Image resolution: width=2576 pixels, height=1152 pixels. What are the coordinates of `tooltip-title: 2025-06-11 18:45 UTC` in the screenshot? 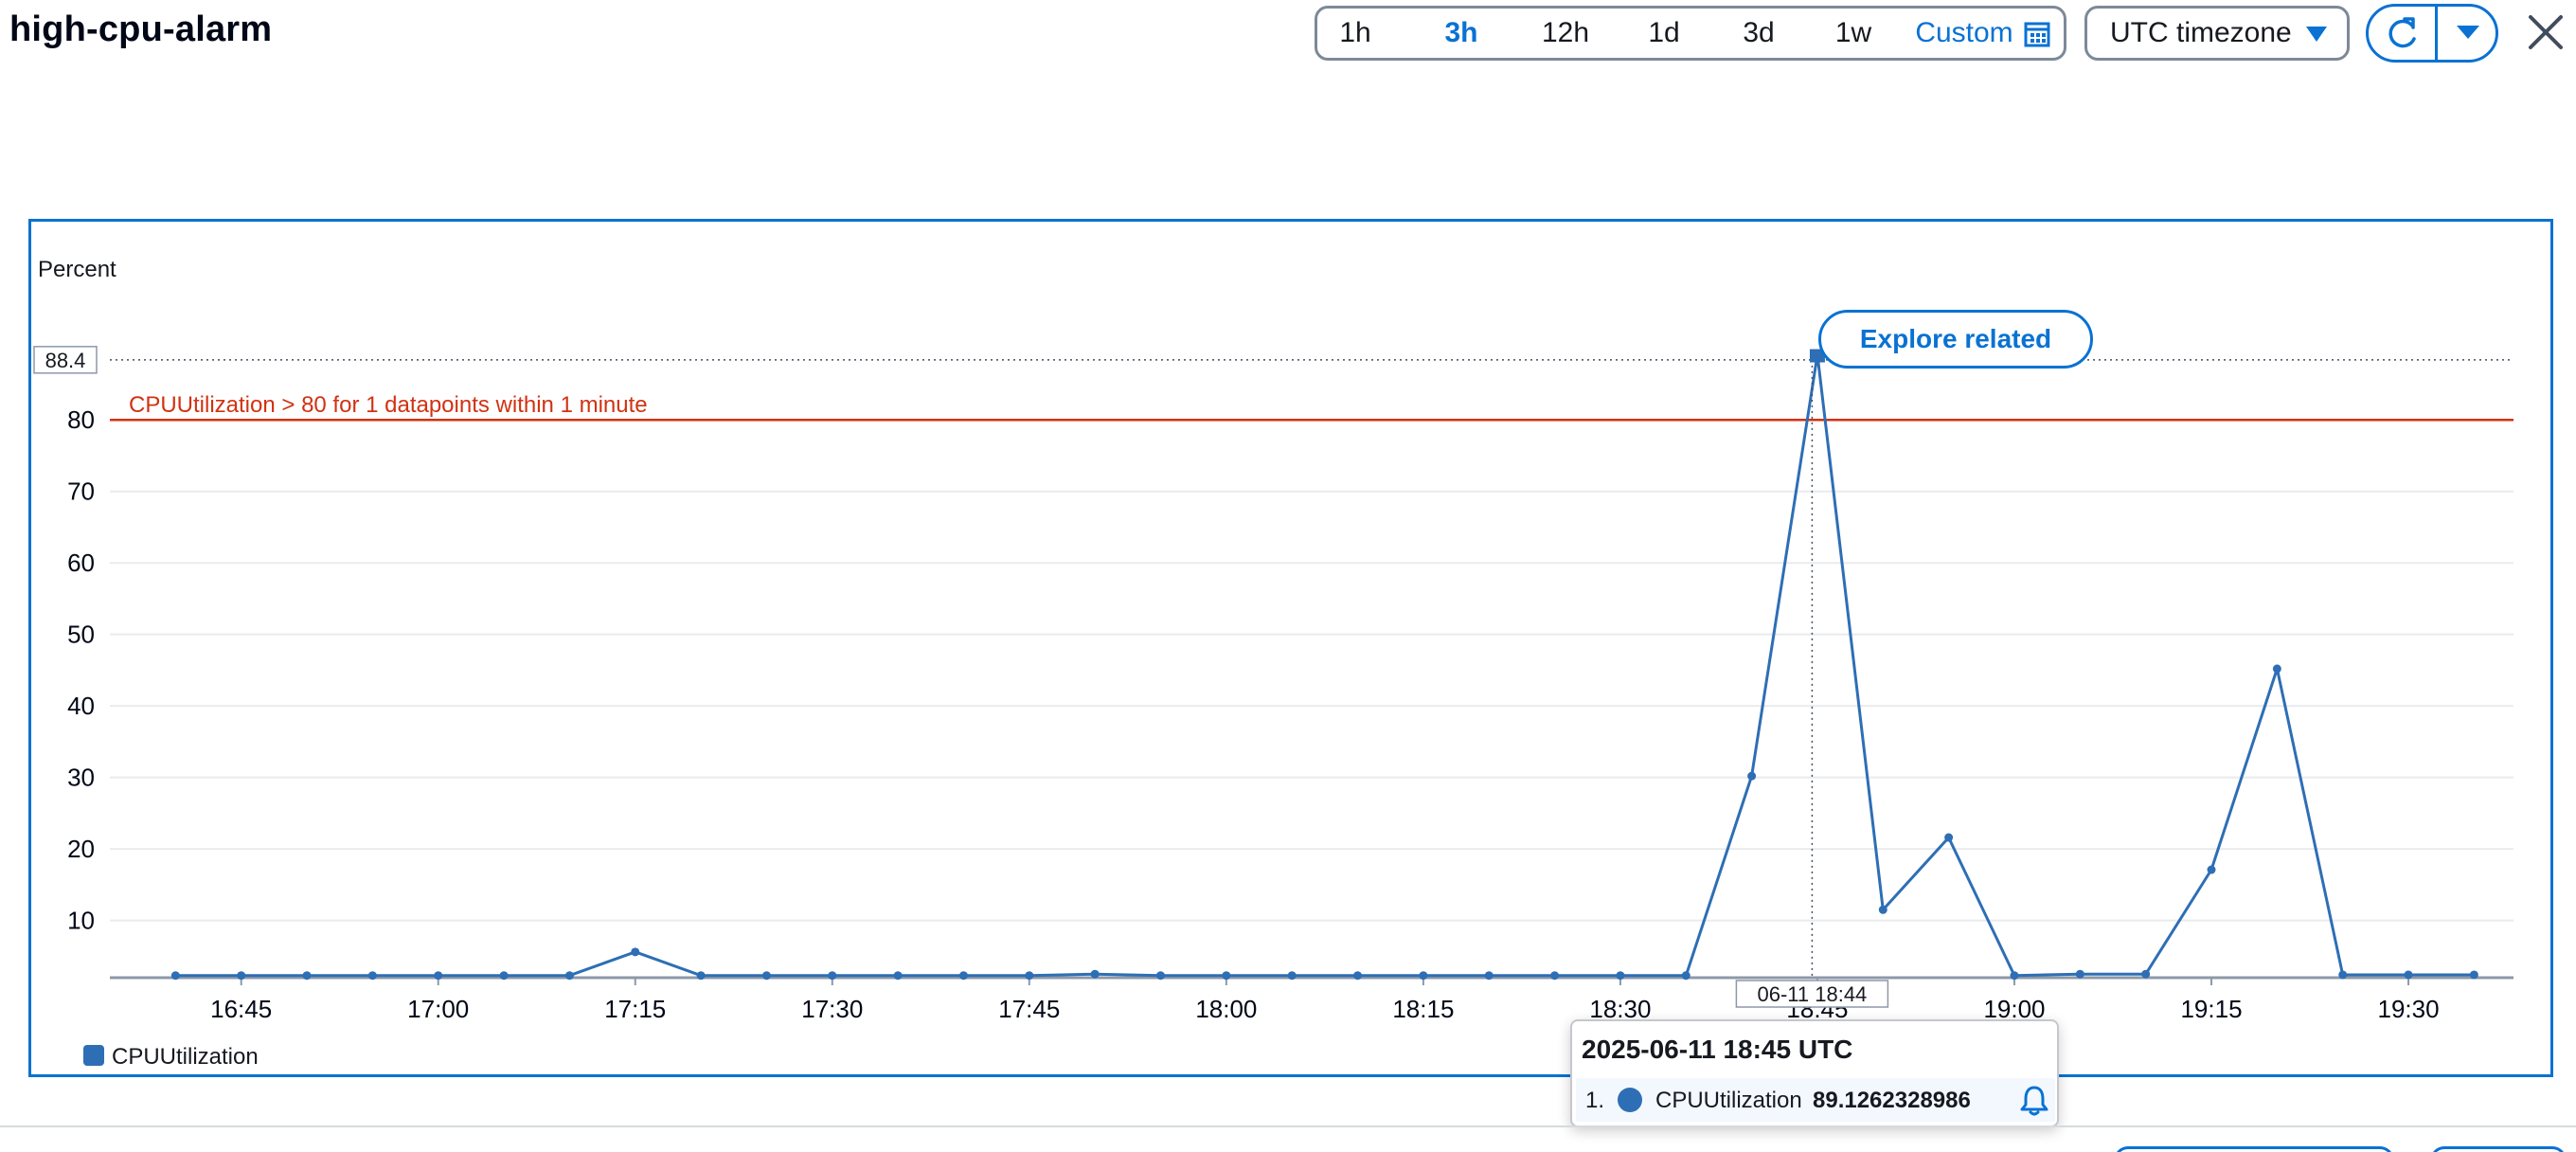 It's located at (1717, 1049).